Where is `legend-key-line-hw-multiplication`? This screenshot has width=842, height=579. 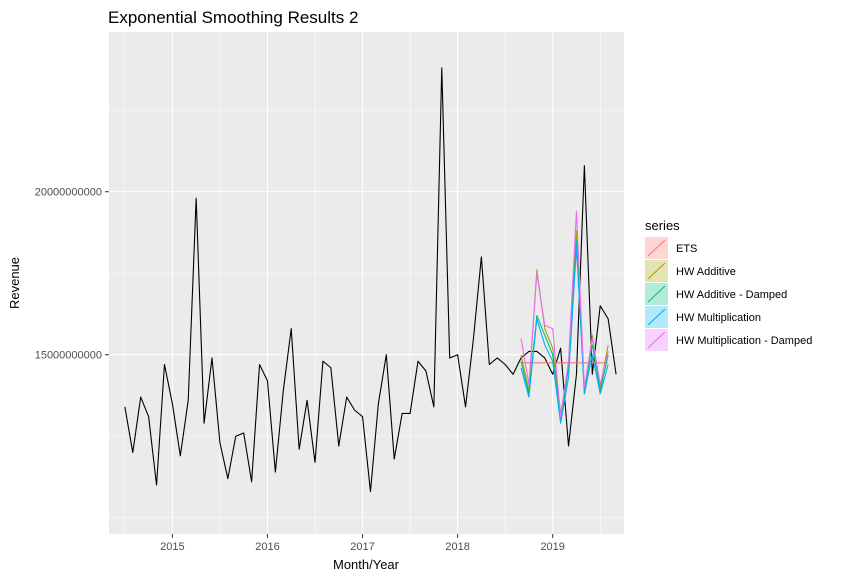
legend-key-line-hw-multiplication is located at coordinates (656, 317).